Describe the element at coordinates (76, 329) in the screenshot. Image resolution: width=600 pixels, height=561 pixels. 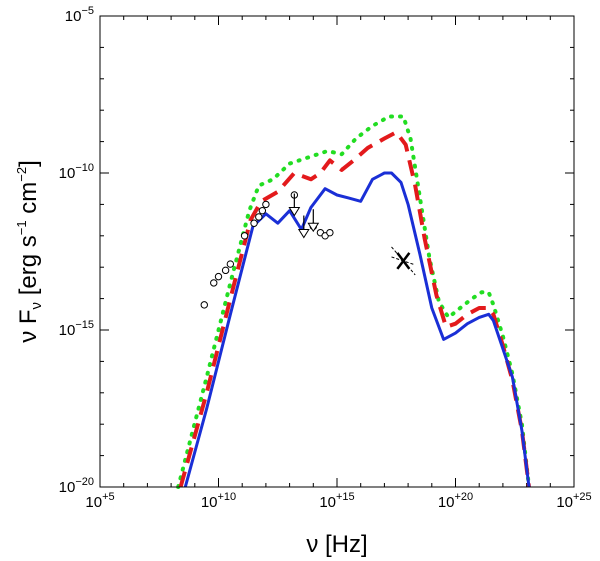
I see `y-tick-label: 10−15` at that location.